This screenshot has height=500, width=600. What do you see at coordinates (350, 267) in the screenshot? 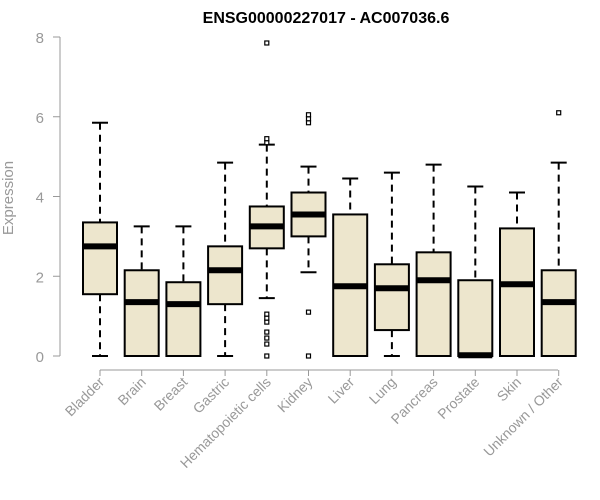
I see `box-liver` at bounding box center [350, 267].